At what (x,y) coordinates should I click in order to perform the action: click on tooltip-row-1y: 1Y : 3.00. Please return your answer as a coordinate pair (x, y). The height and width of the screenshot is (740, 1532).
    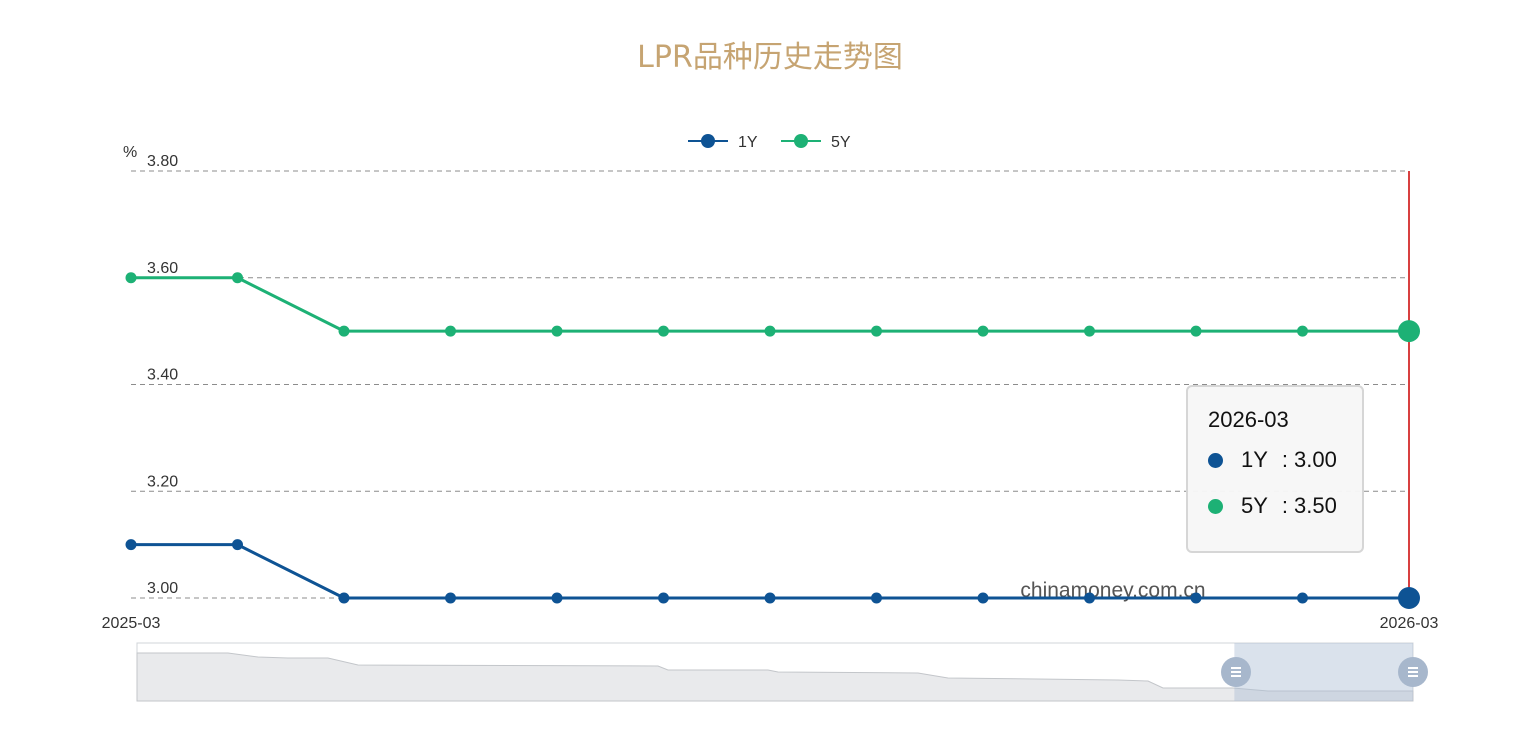
    Looking at the image, I should click on (1275, 460).